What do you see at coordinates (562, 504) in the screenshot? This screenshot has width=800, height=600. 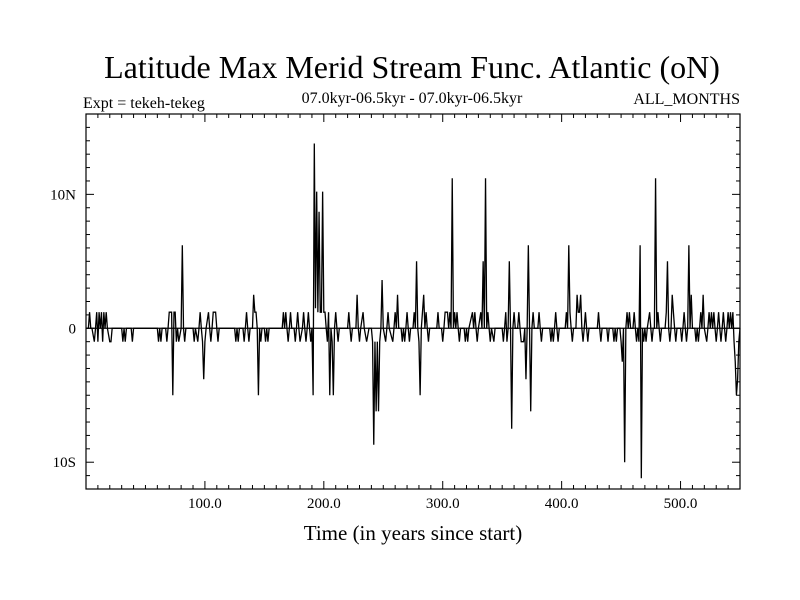 I see `x-tick-label: 400.0` at bounding box center [562, 504].